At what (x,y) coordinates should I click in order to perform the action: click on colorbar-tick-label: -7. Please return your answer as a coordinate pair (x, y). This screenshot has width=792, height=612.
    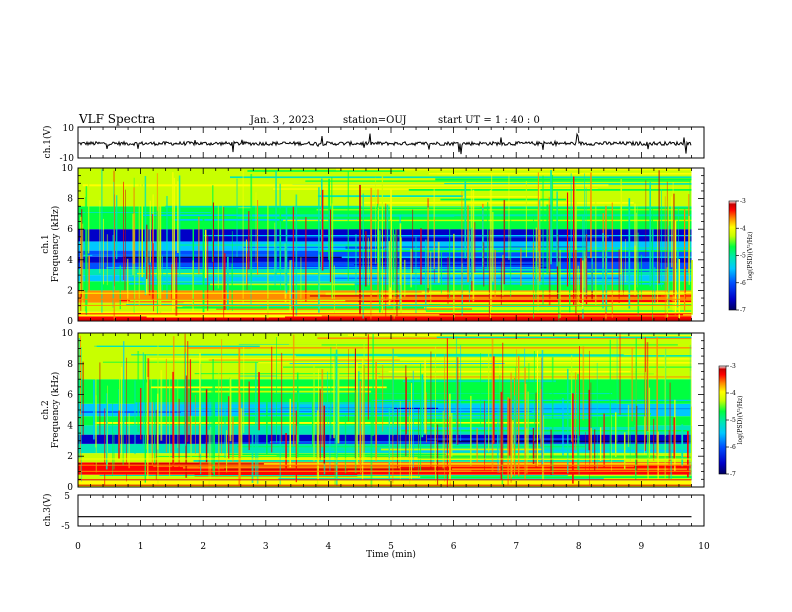
    Looking at the image, I should click on (733, 474).